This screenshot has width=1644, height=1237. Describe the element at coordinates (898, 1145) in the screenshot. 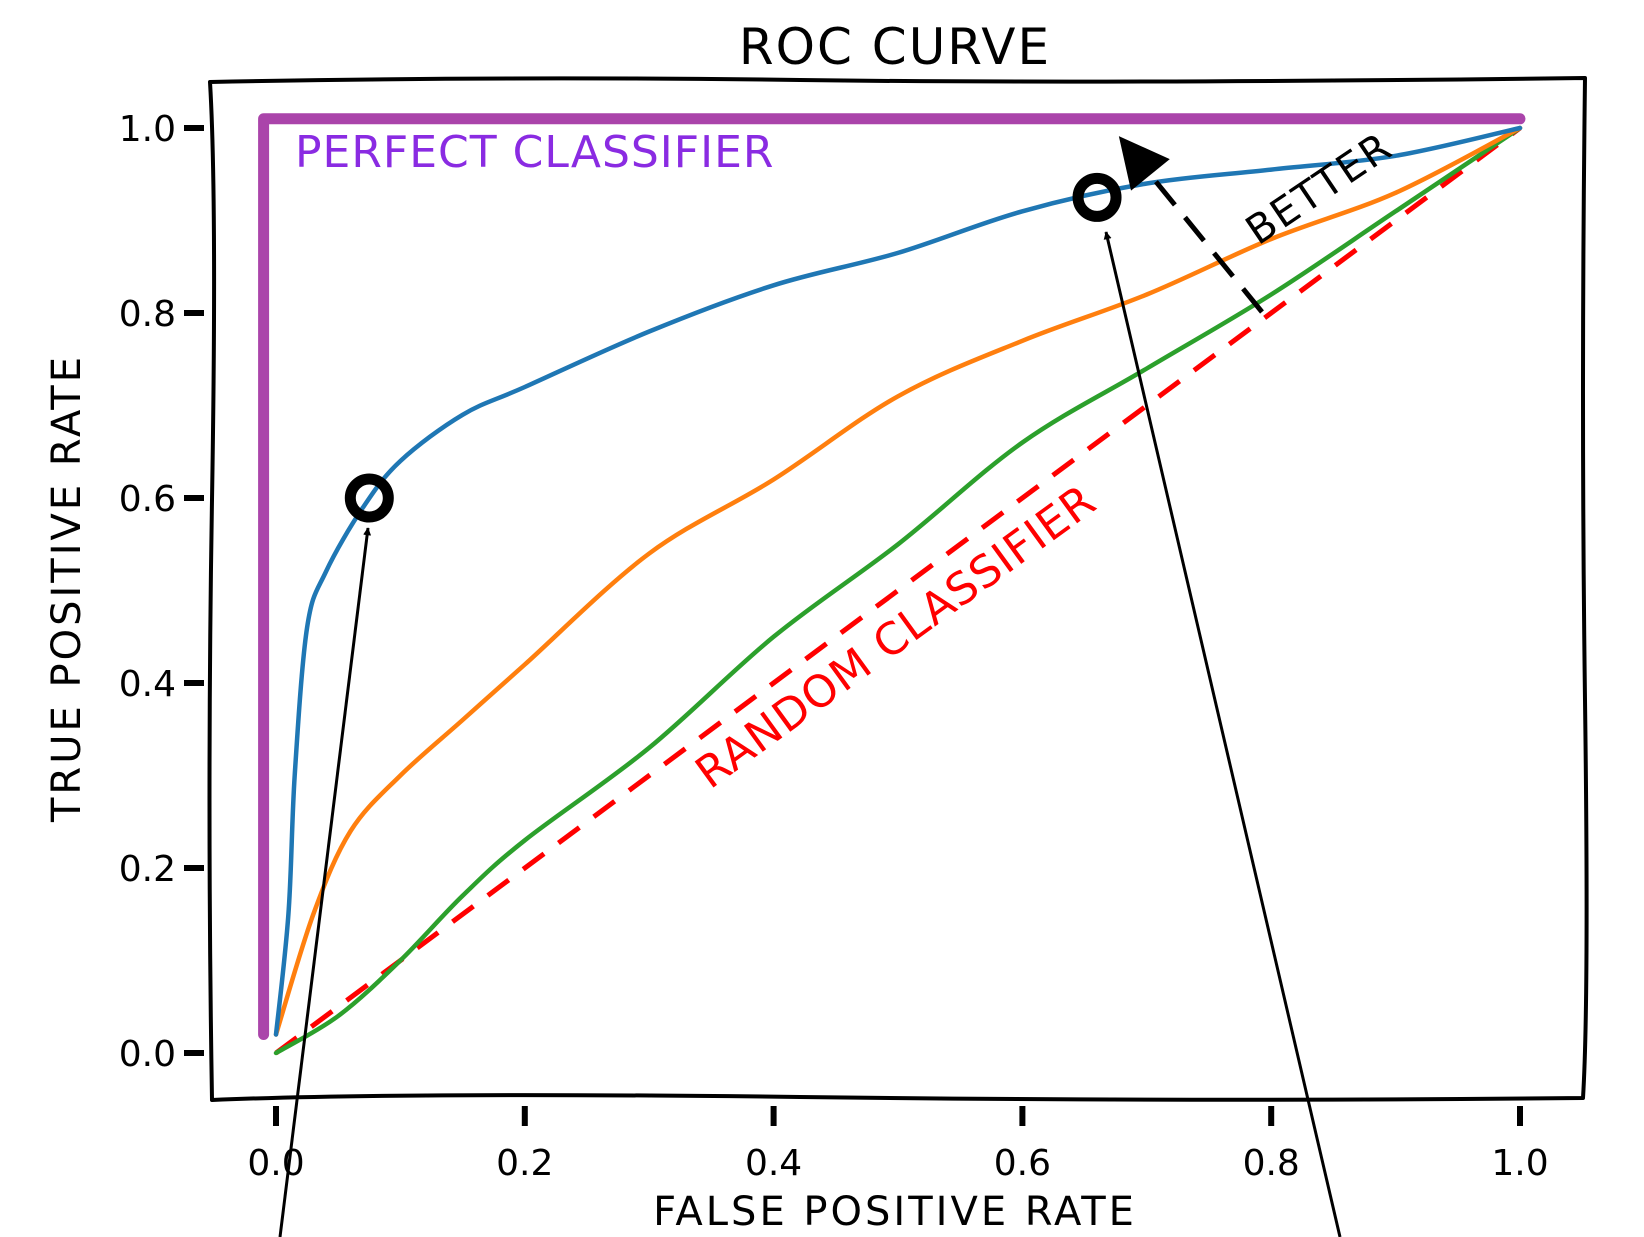

I see `x-axis-ticks: 0.0 0.2 0.4 0.6 0.8 1.0` at that location.